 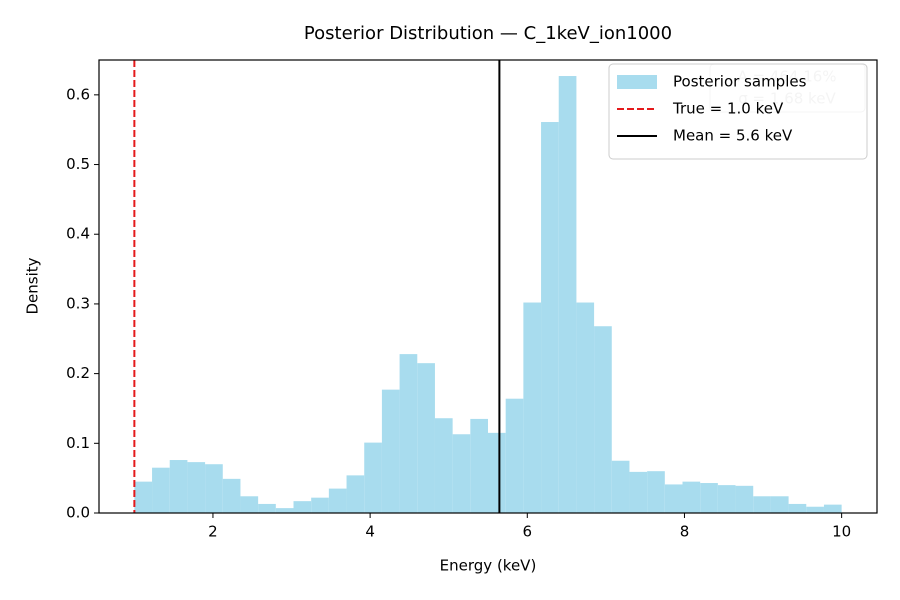 What do you see at coordinates (728, 109) in the screenshot?
I see `legend-label: True = 1.0 keV` at bounding box center [728, 109].